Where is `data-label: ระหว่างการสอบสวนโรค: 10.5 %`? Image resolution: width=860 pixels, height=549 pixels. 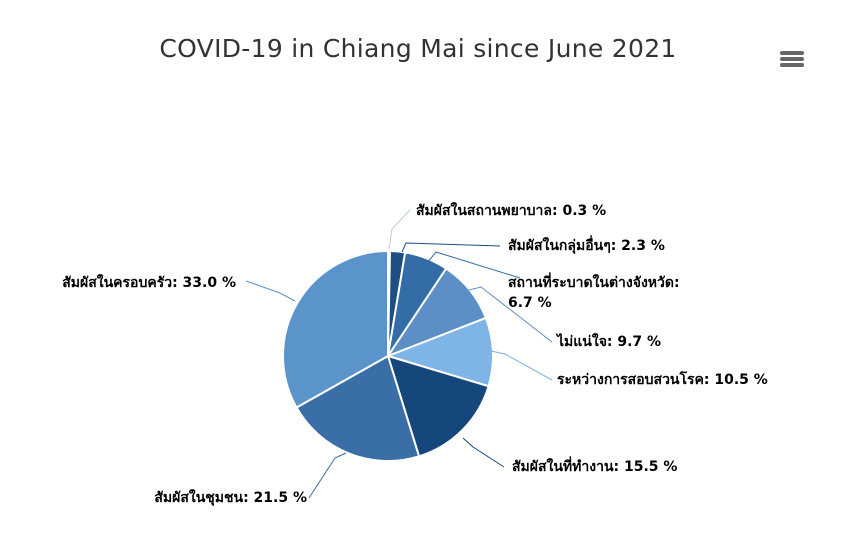 data-label: ระหว่างการสอบสวนโรค: 10.5 % is located at coordinates (662, 379).